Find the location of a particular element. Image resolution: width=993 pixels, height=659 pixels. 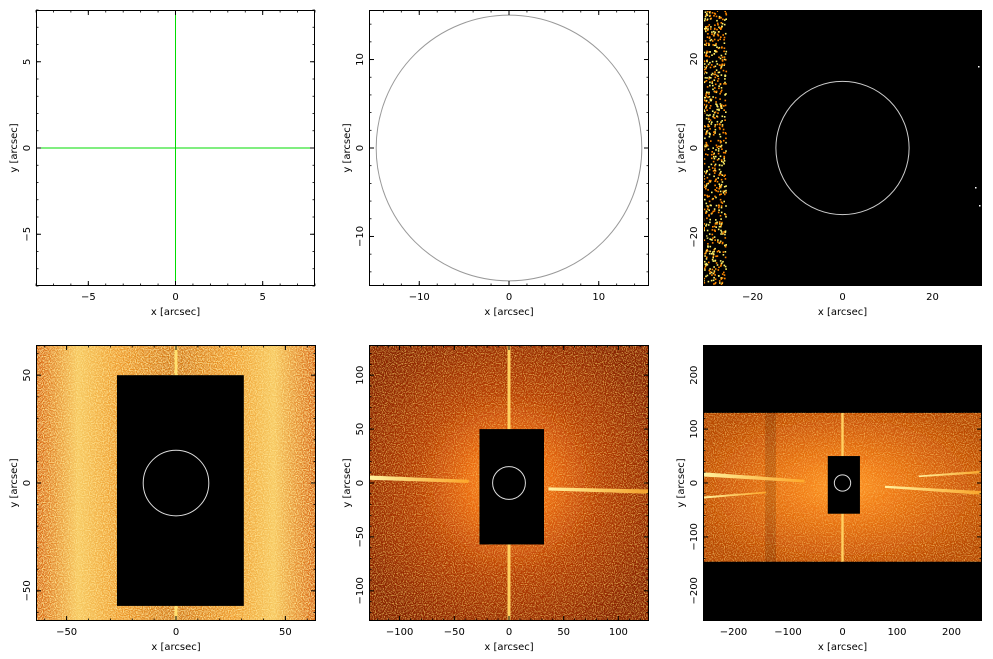

y-tick-label: 20 is located at coordinates (694, 59).